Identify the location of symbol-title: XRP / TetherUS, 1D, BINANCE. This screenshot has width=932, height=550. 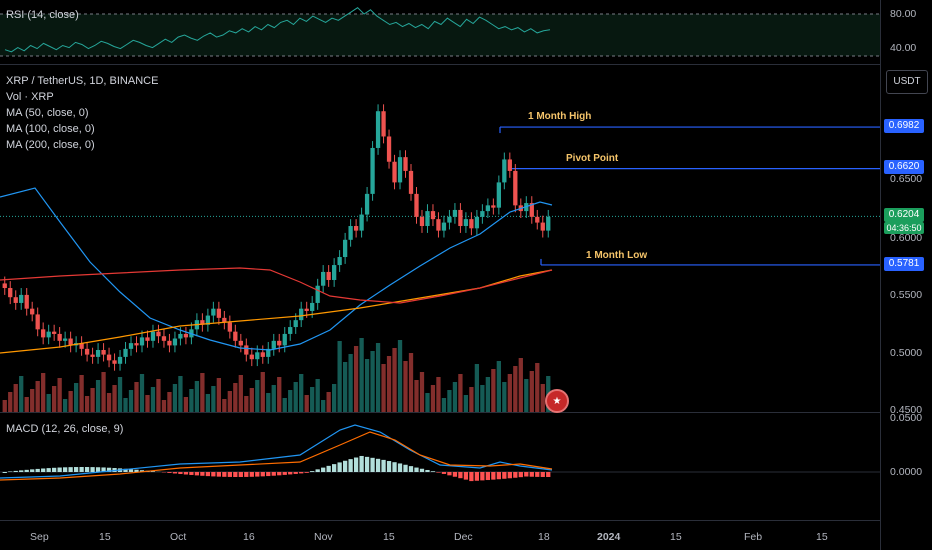
(82, 81).